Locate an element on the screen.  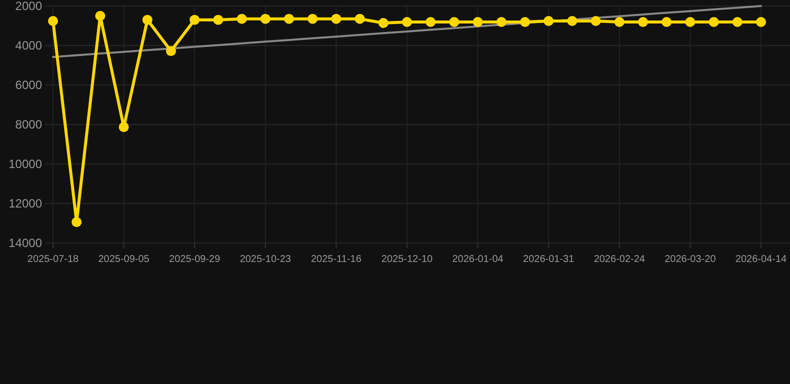
y-tick-label: 2000 is located at coordinates (28, 7).